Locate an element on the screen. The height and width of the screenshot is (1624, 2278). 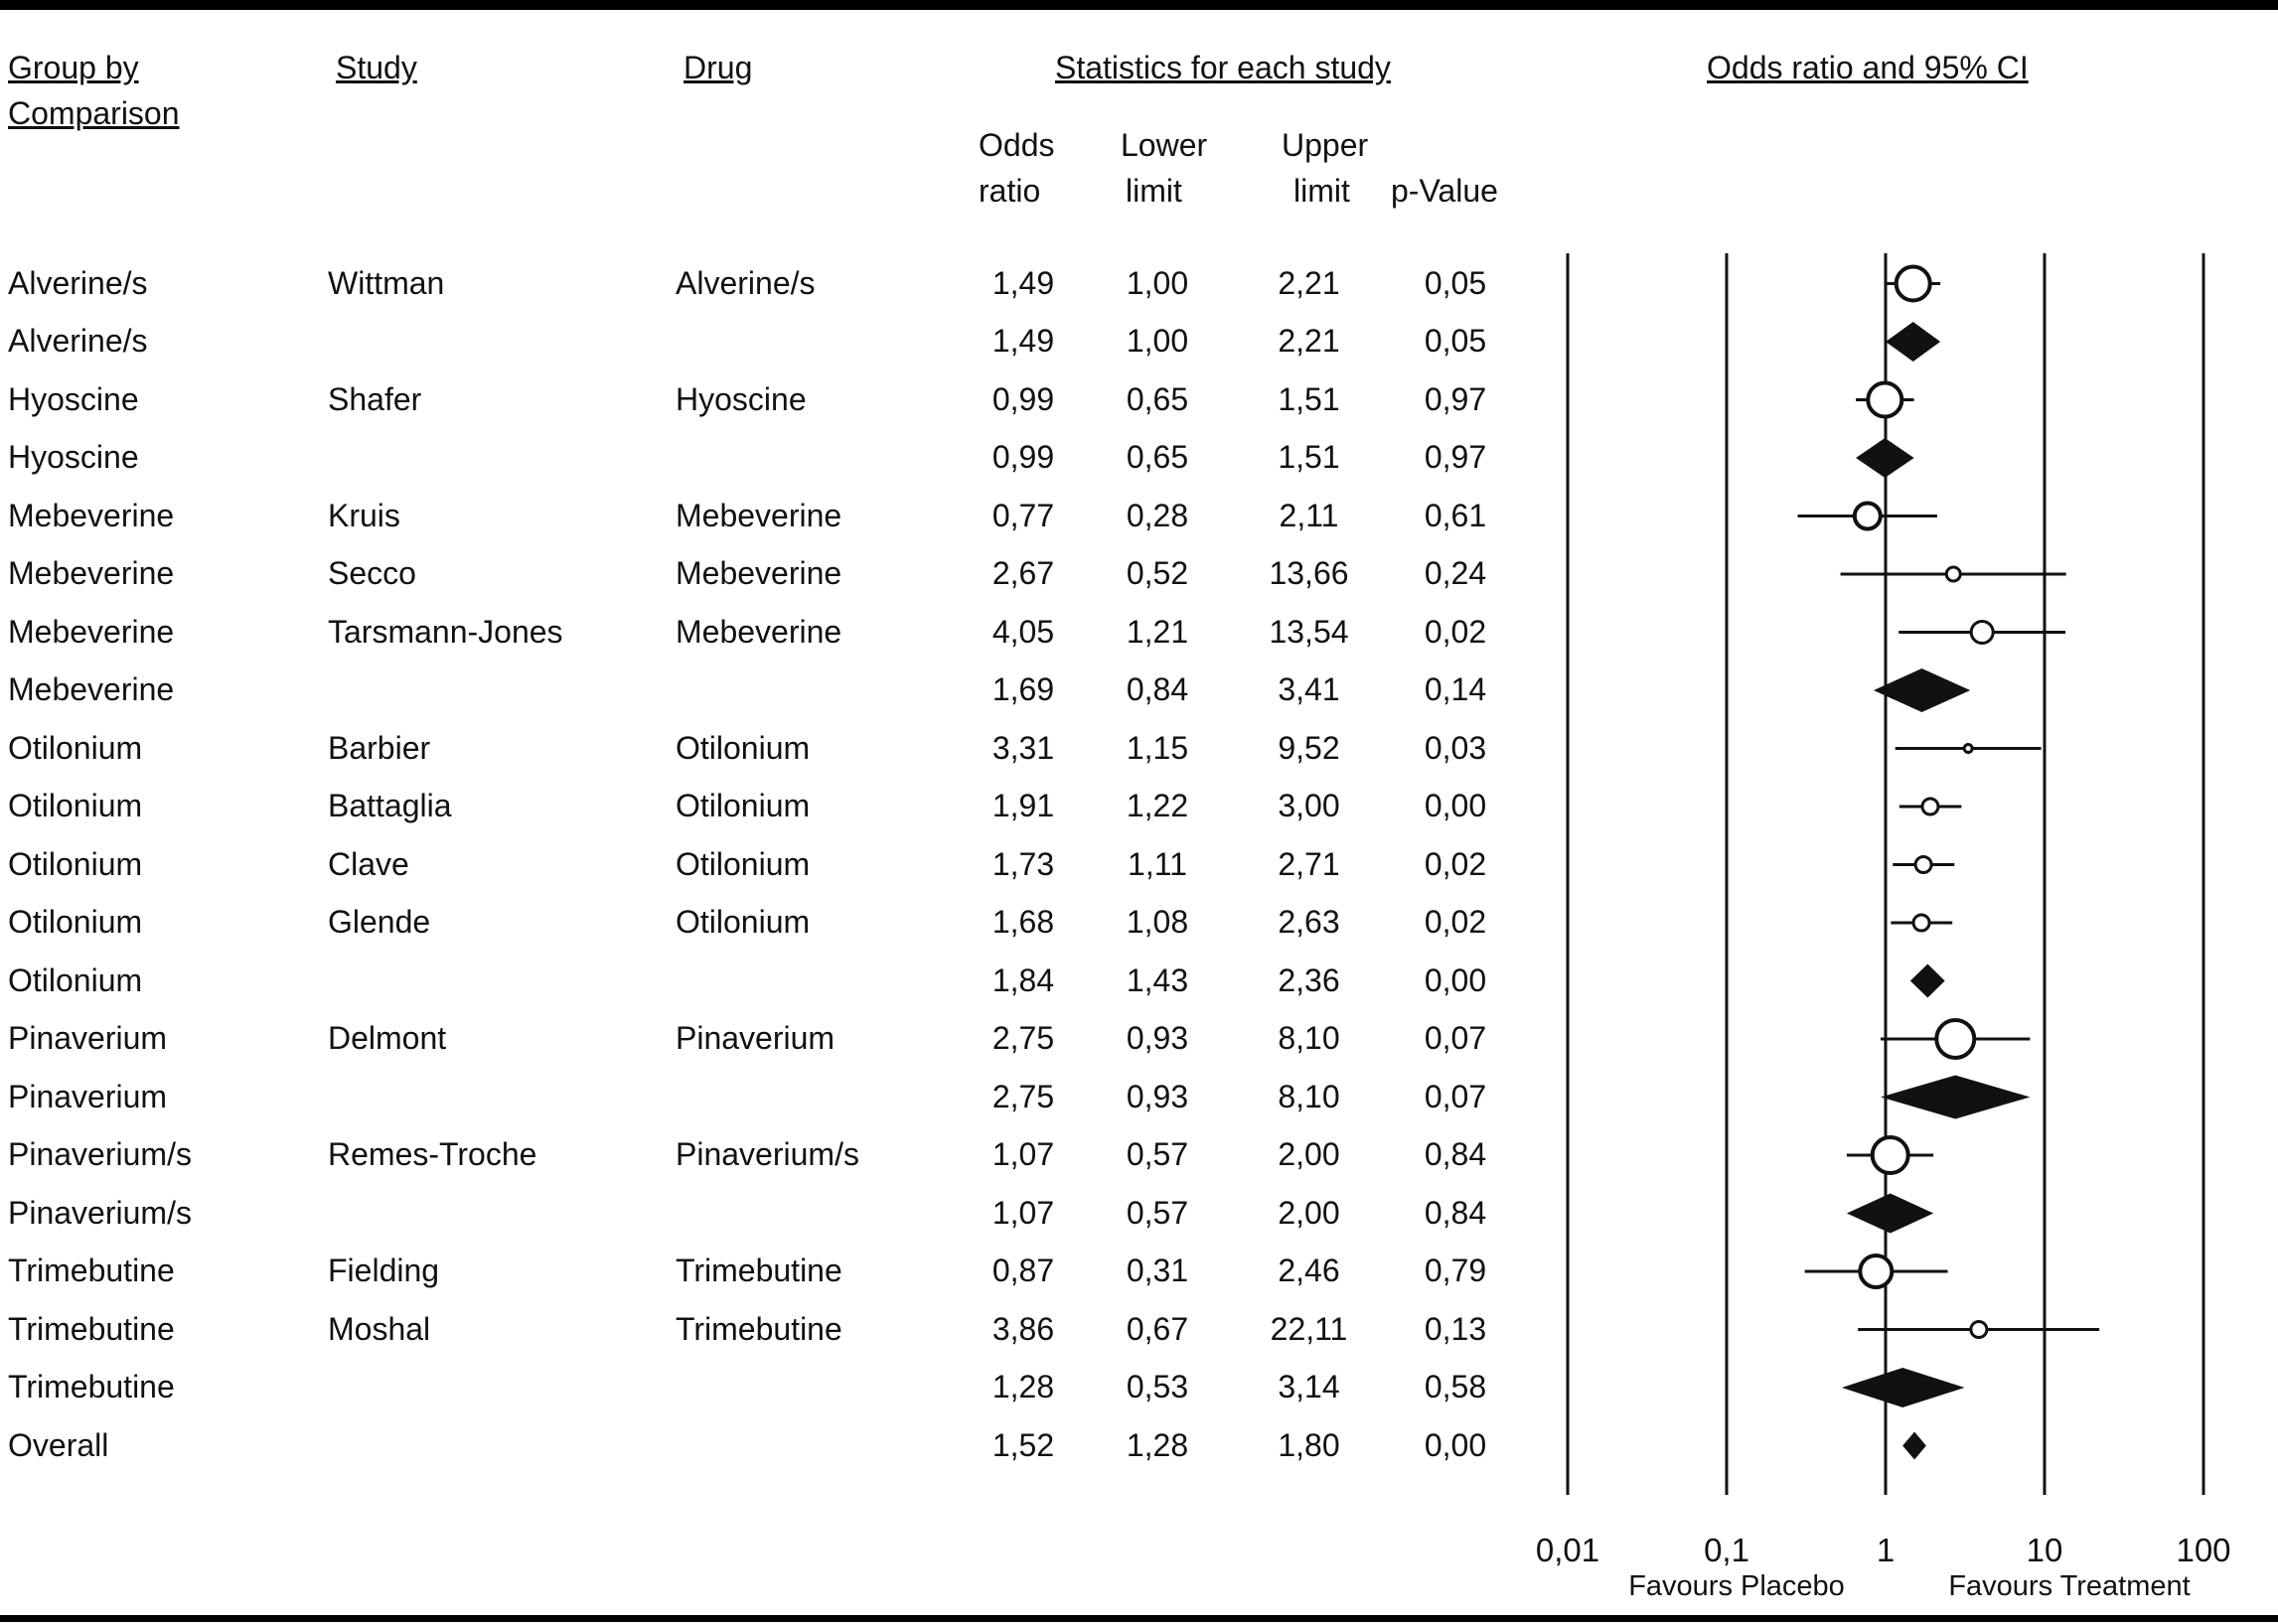
axis-tick-label: 1 is located at coordinates (1886, 1550).